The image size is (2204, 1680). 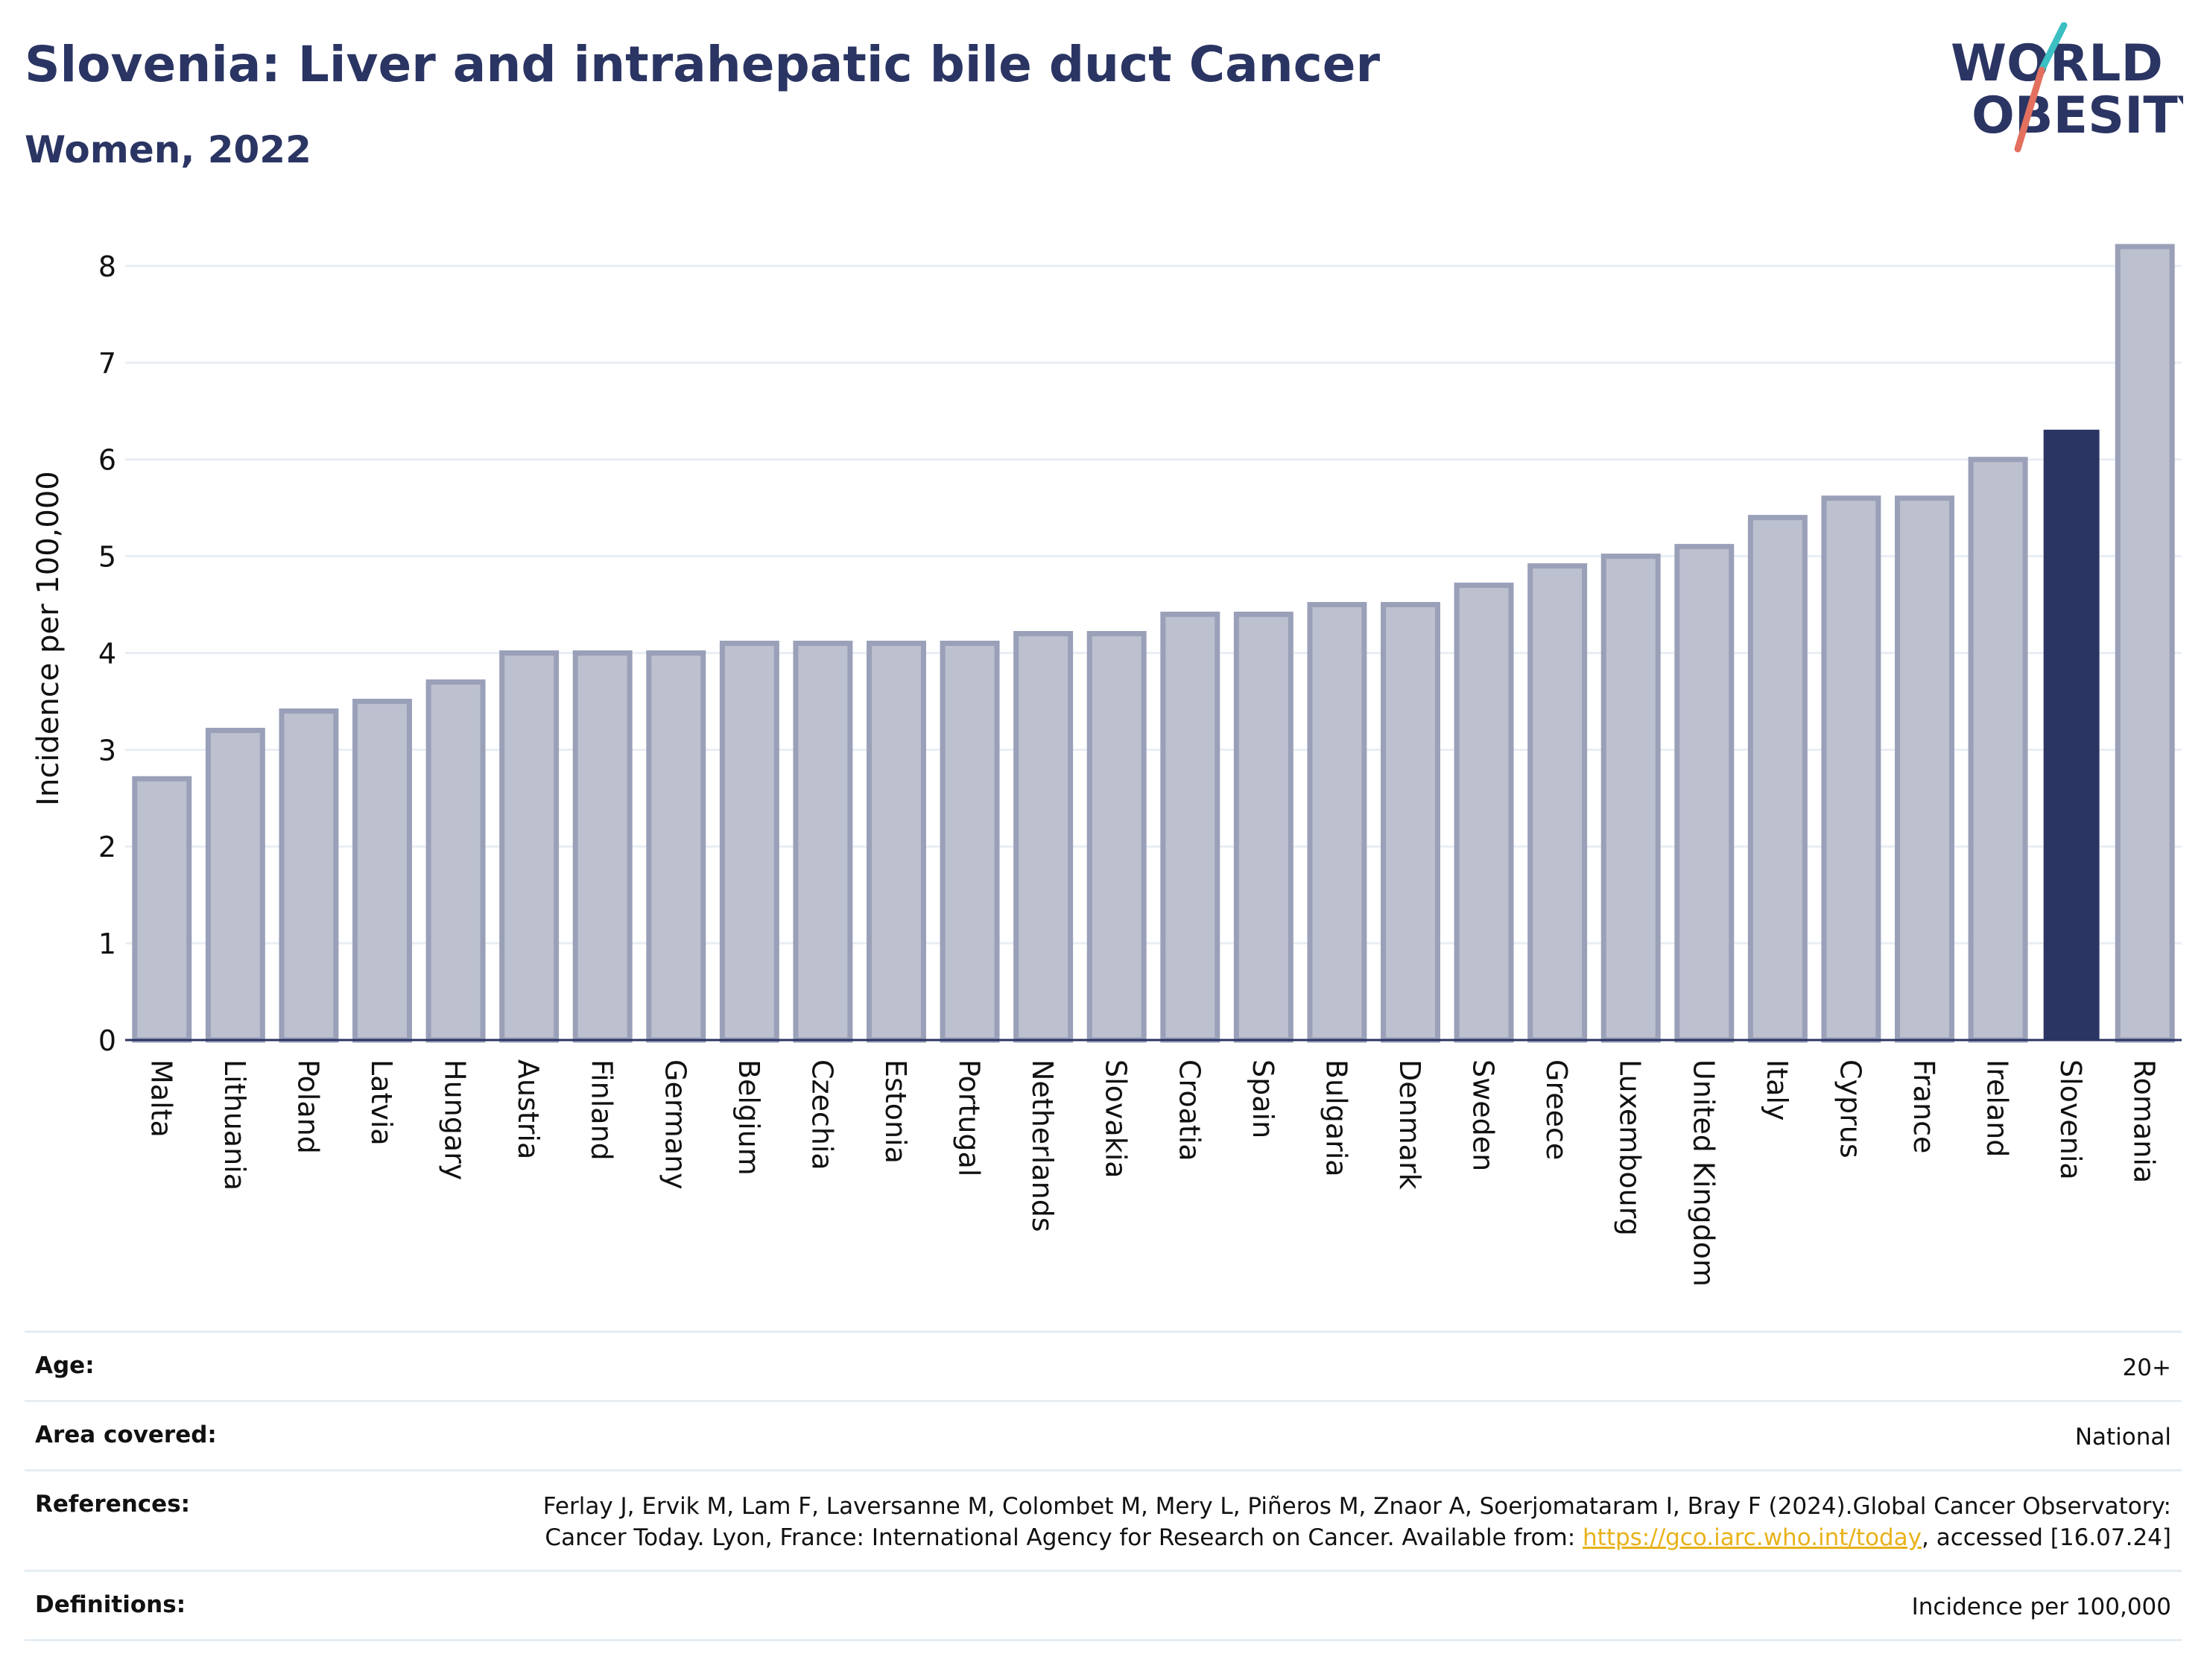 What do you see at coordinates (1703, 1173) in the screenshot?
I see `x-tick-label: United Kingdom` at bounding box center [1703, 1173].